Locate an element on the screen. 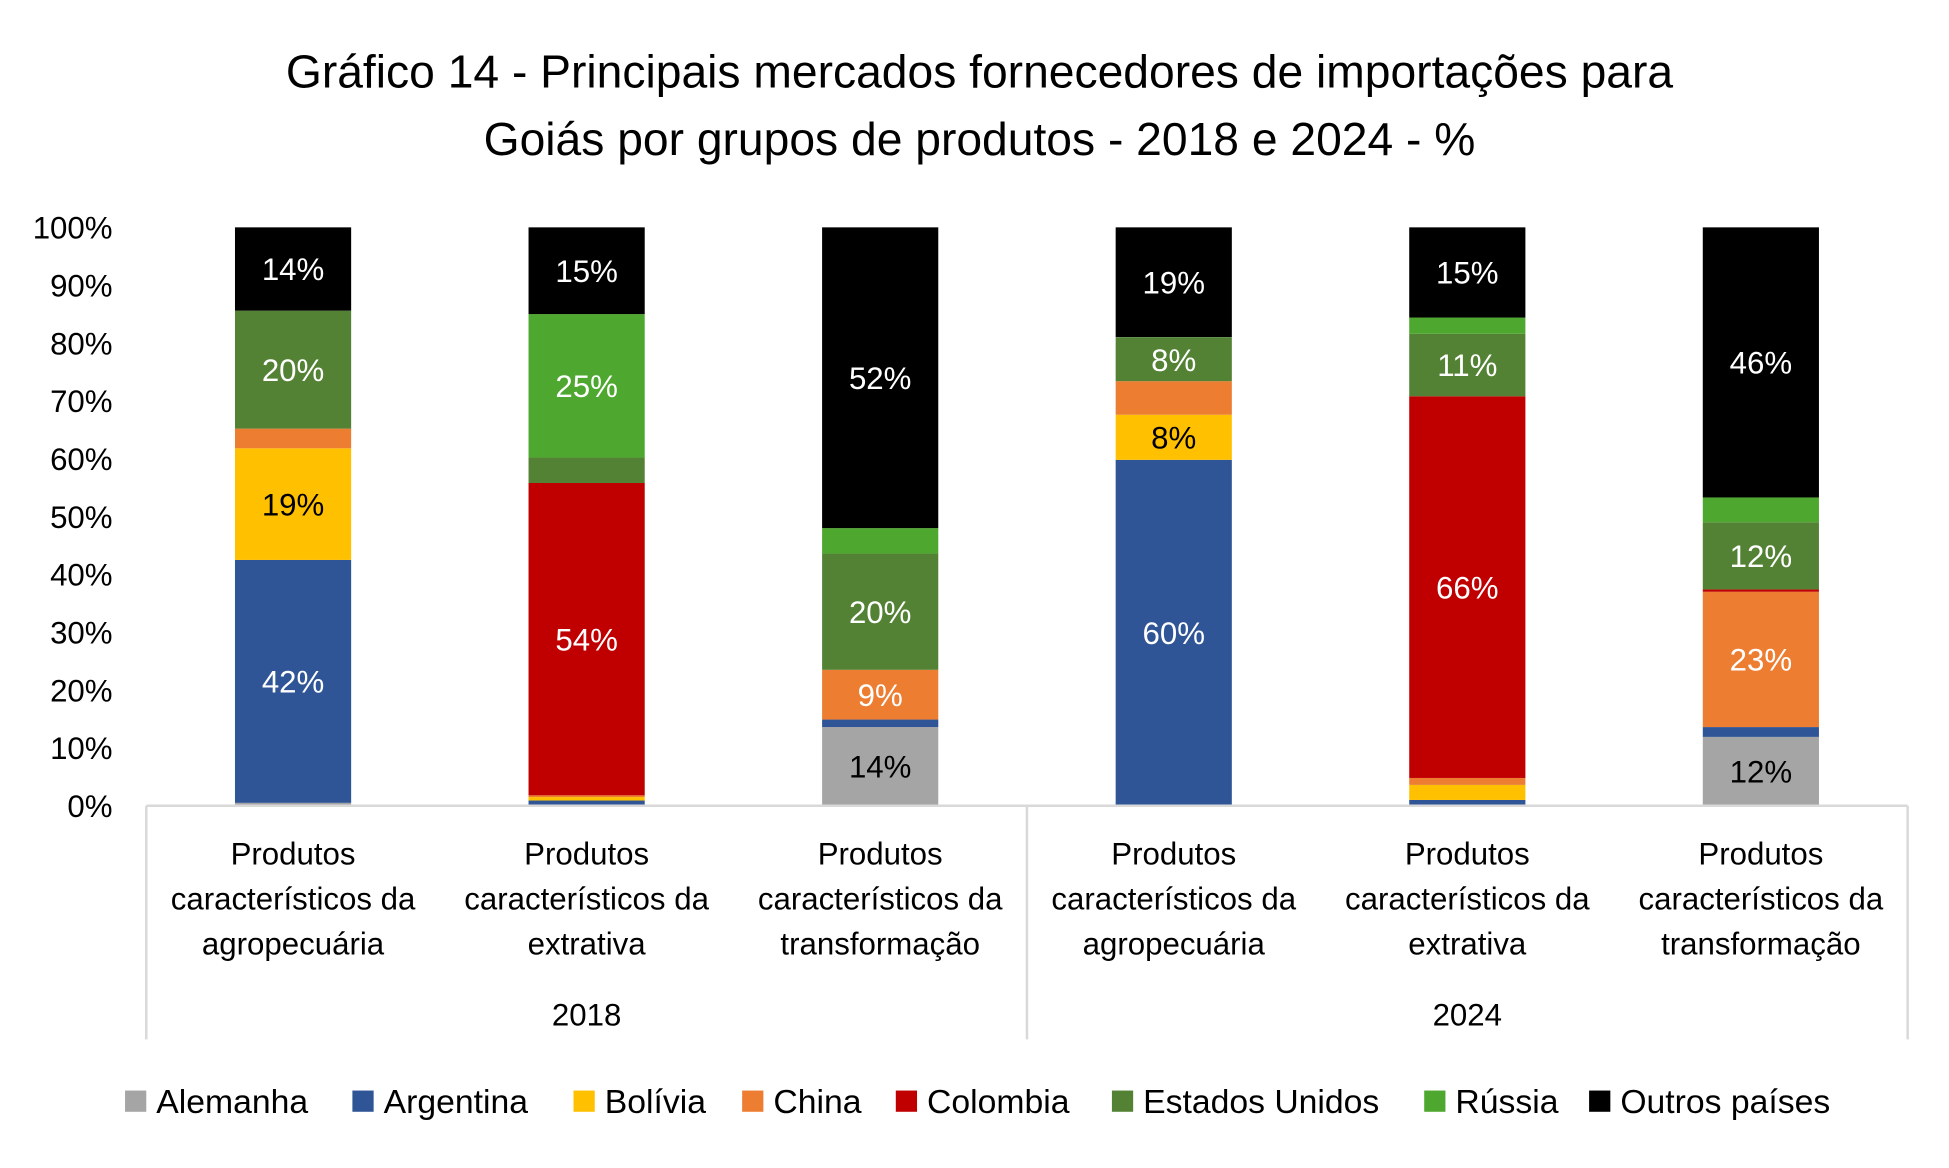  data-label: 9% is located at coordinates (880, 695).